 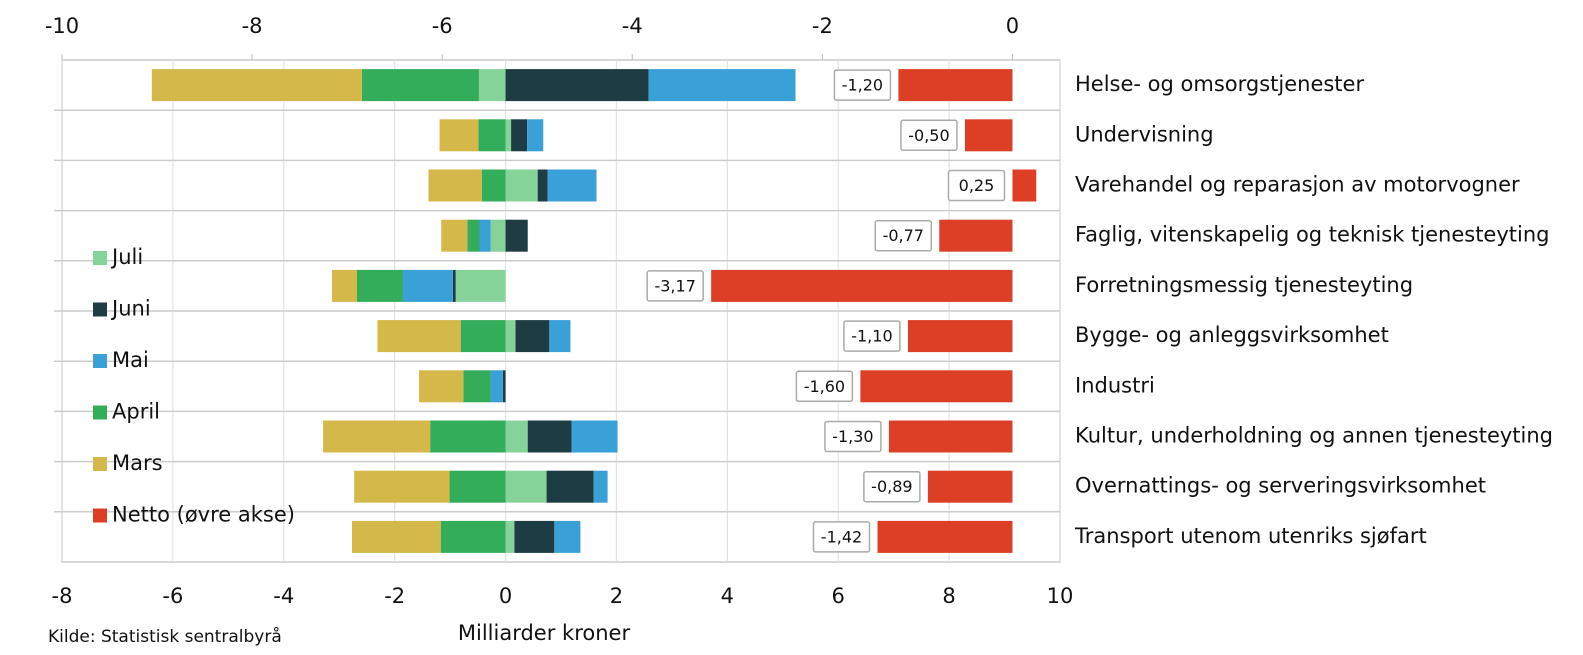 I want to click on category-label: Helse- og omsorgstjenester, so click(x=1219, y=84).